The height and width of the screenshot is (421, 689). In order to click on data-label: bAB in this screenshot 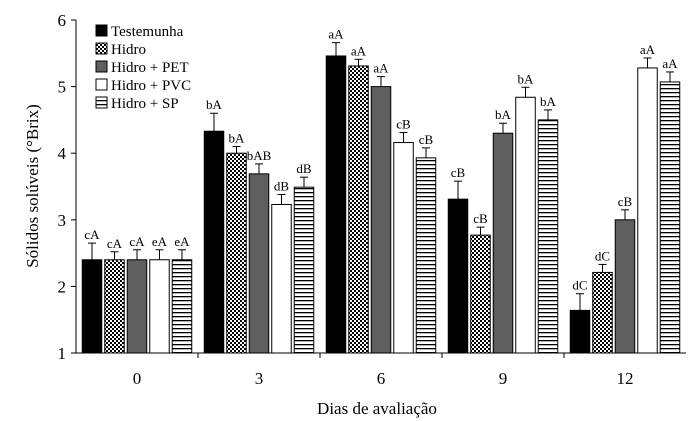, I will do `click(259, 155)`.